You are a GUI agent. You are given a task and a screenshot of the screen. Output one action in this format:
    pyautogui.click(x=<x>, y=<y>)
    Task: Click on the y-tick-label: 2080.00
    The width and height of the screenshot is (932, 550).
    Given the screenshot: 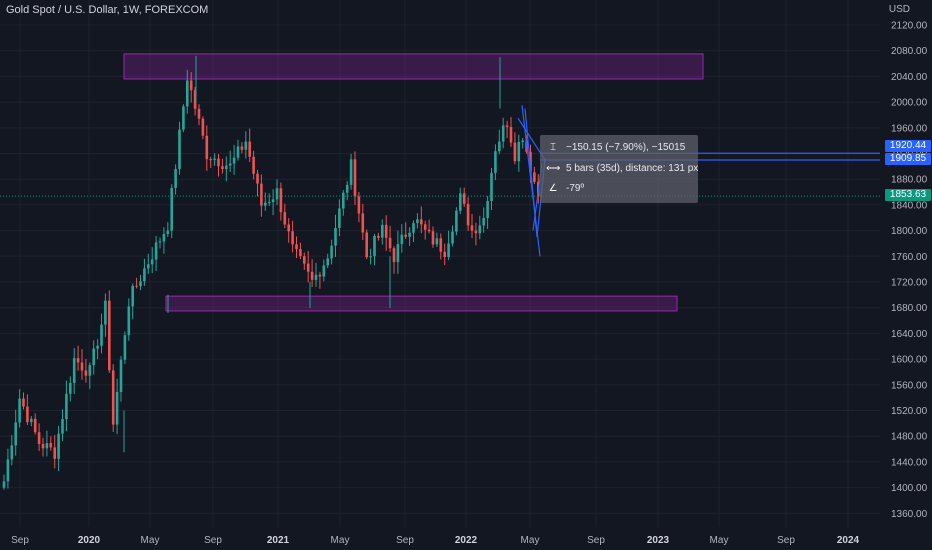 What is the action you would take?
    pyautogui.click(x=909, y=51)
    